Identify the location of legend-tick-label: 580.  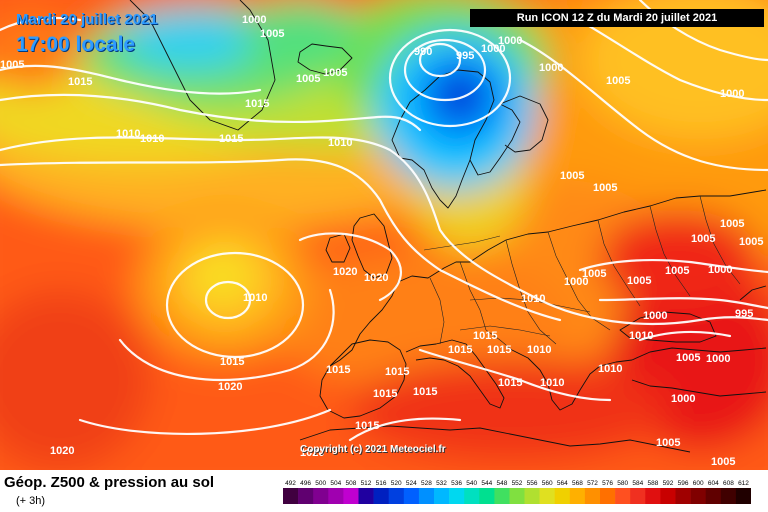
(622, 483).